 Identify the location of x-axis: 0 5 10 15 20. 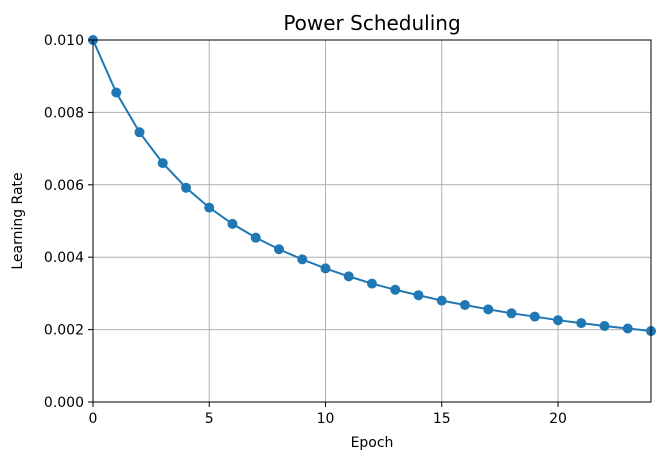
(328, 414).